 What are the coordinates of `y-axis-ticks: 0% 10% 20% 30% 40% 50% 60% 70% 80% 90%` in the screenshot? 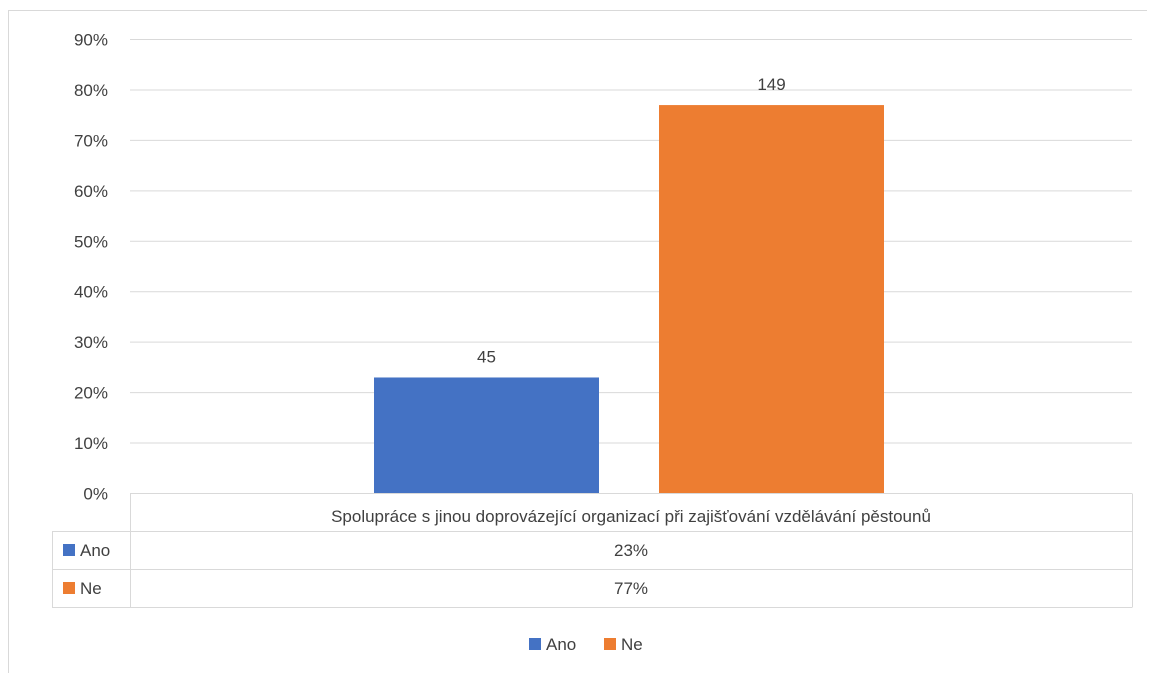 It's located at (91, 267).